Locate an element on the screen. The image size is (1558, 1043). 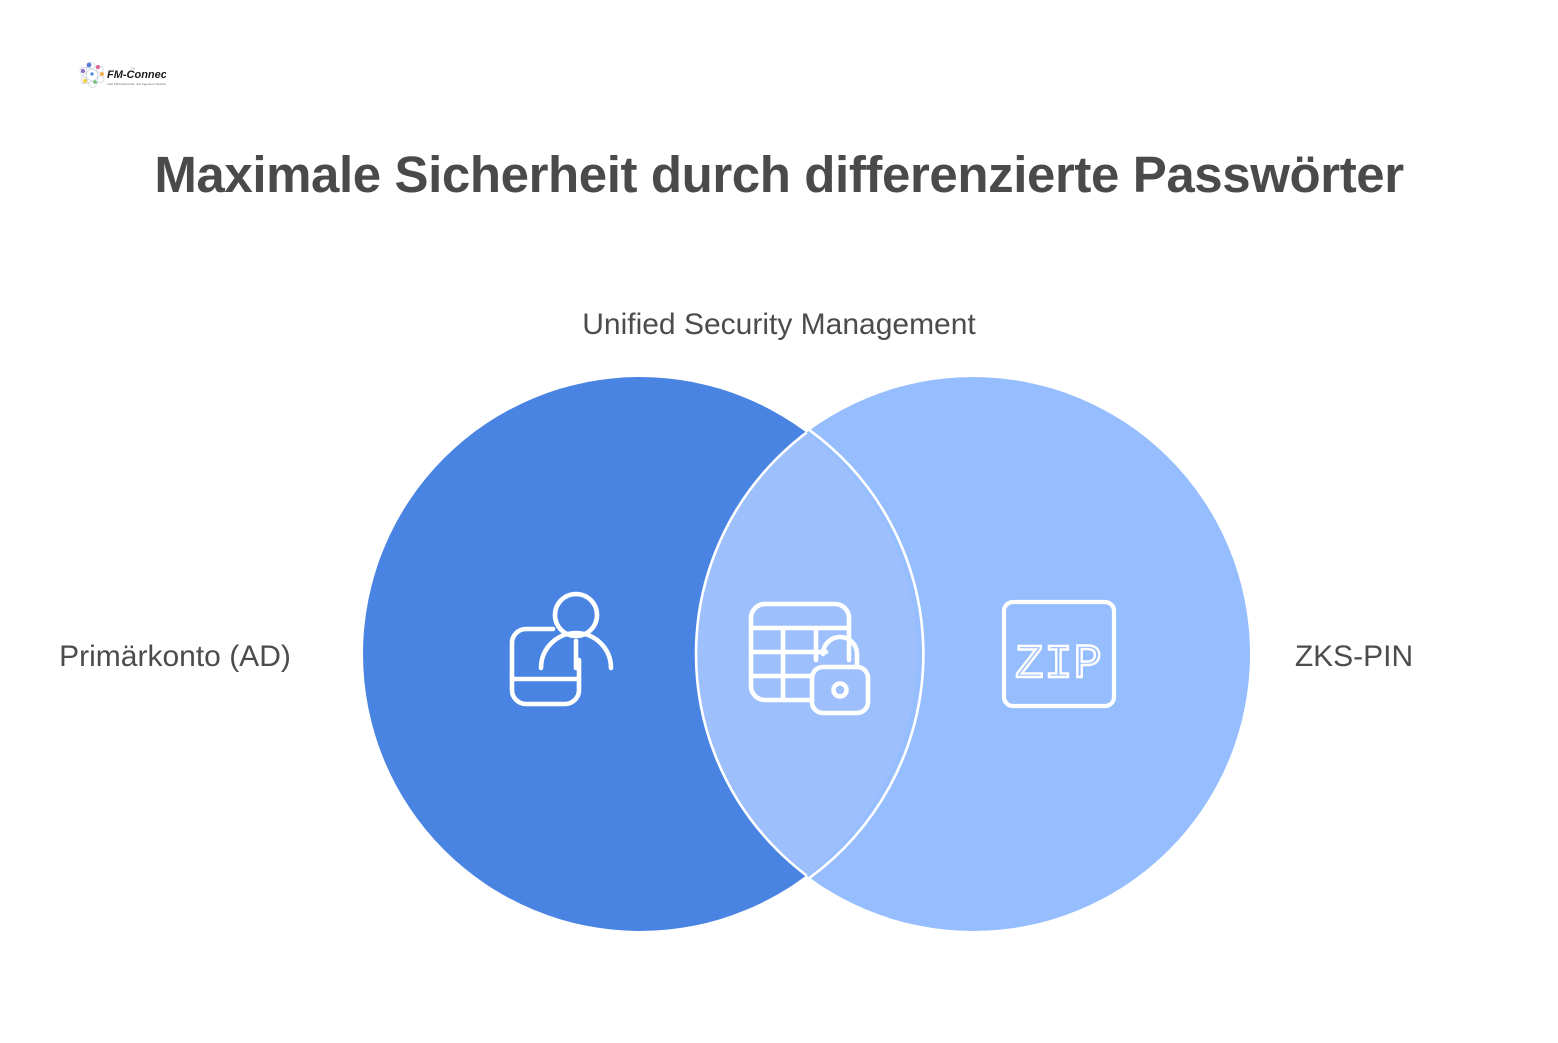
venn-label-overlap: Unified Security Management is located at coordinates (779, 324).